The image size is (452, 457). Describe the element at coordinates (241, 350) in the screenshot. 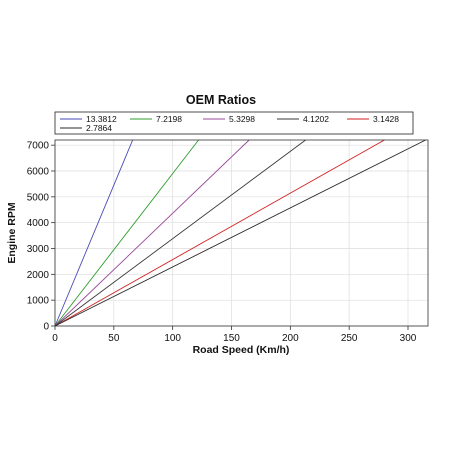

I see `x-axis-title: Road Speed (Km/h)` at that location.